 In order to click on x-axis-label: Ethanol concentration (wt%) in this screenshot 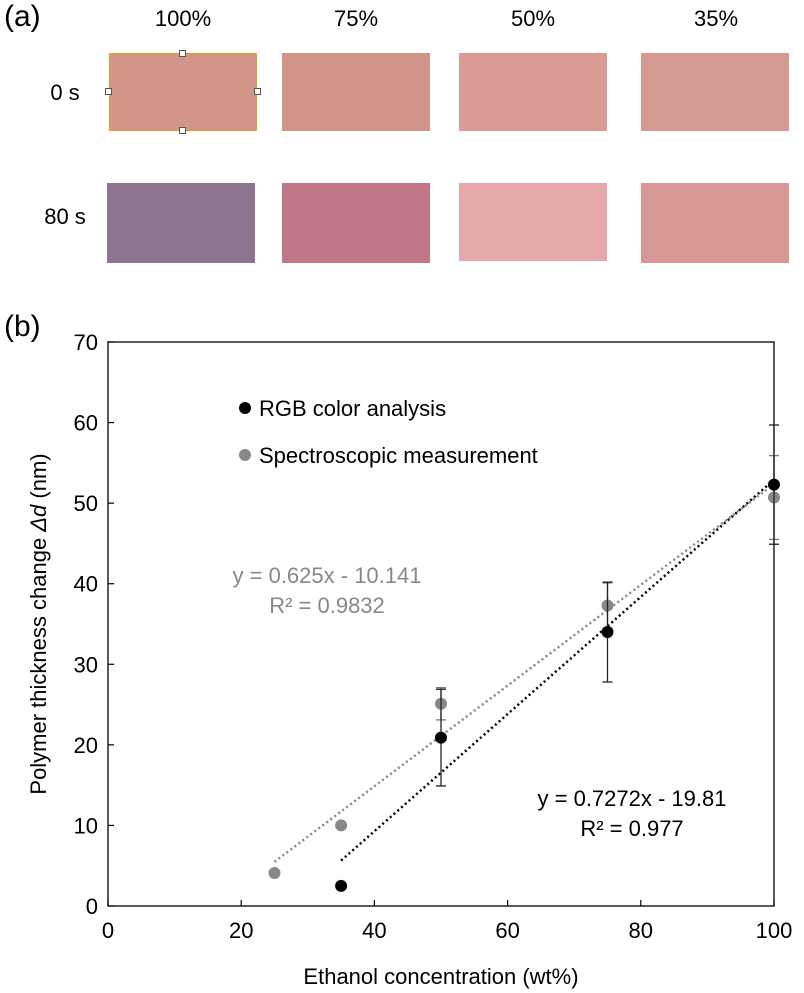, I will do `click(440, 976)`.